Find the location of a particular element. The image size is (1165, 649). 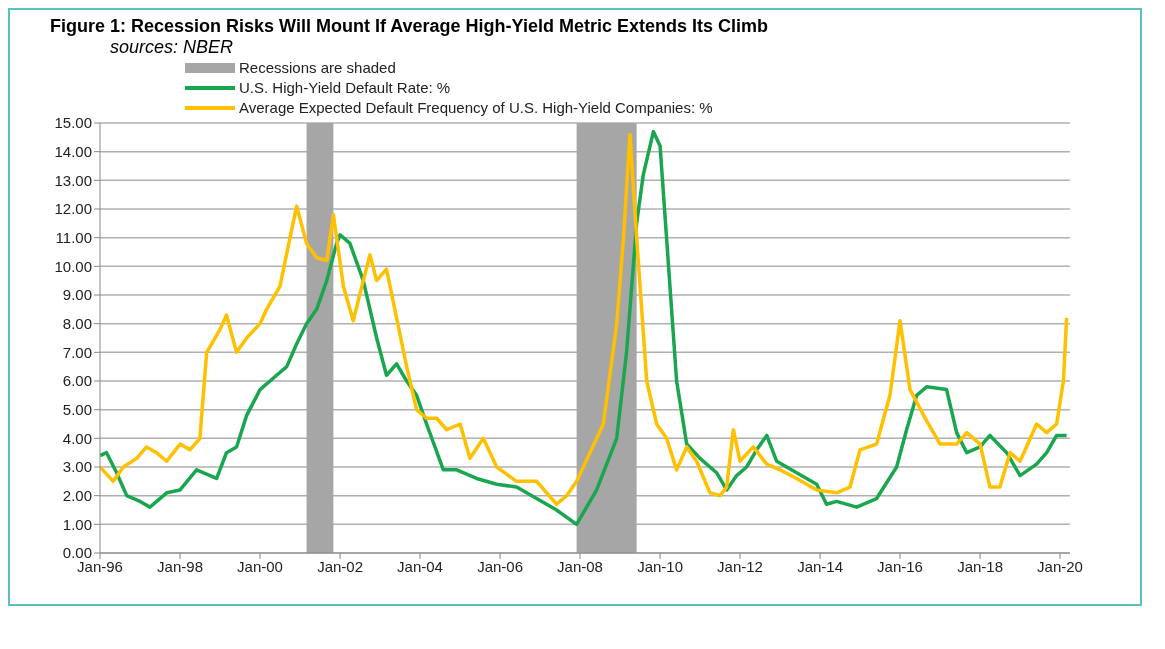

legend-label: Recessions are shaded is located at coordinates (317, 68).